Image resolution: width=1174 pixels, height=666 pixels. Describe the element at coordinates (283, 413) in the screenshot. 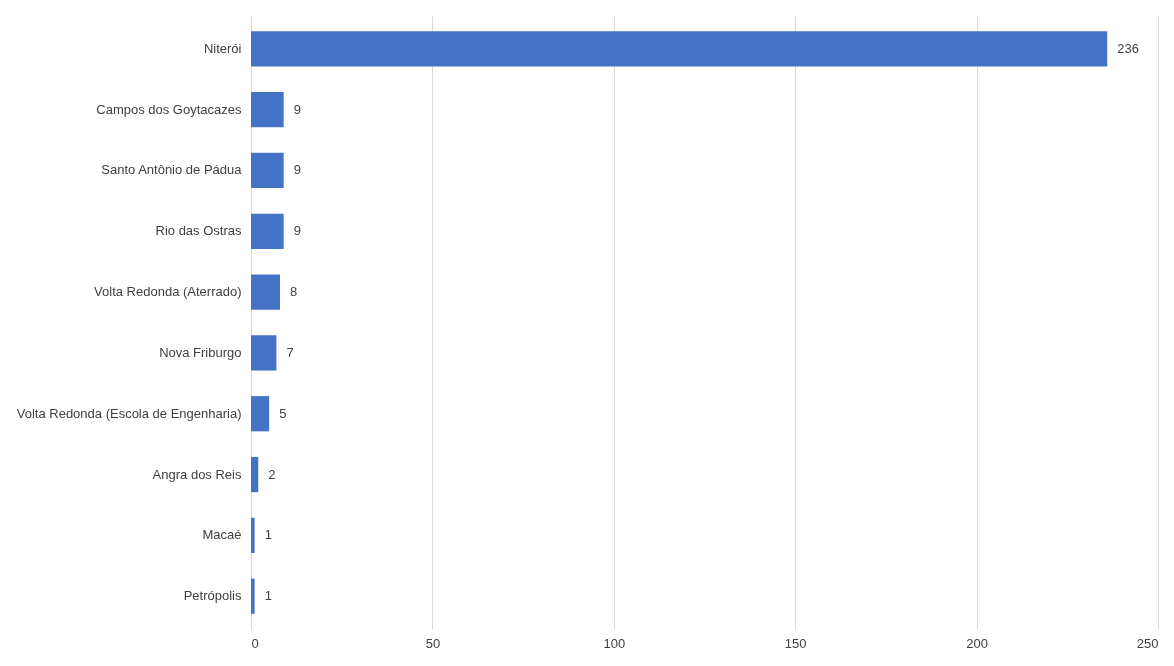

I see `data-label: 5` at that location.